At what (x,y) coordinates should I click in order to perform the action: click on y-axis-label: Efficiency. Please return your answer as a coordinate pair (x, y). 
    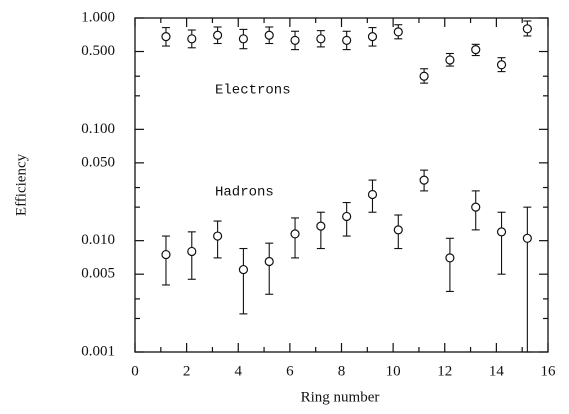
    Looking at the image, I should click on (21, 184).